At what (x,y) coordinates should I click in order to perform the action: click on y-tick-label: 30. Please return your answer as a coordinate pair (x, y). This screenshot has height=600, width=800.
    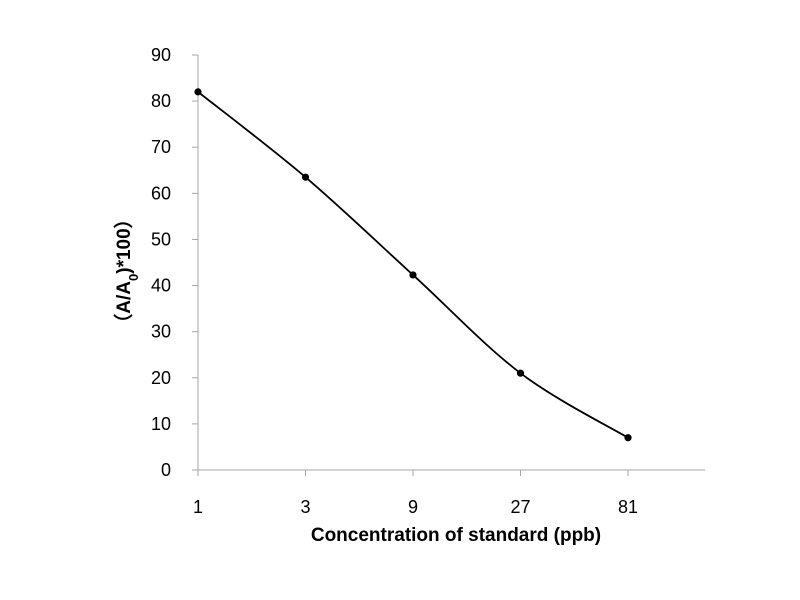
    Looking at the image, I should click on (161, 332).